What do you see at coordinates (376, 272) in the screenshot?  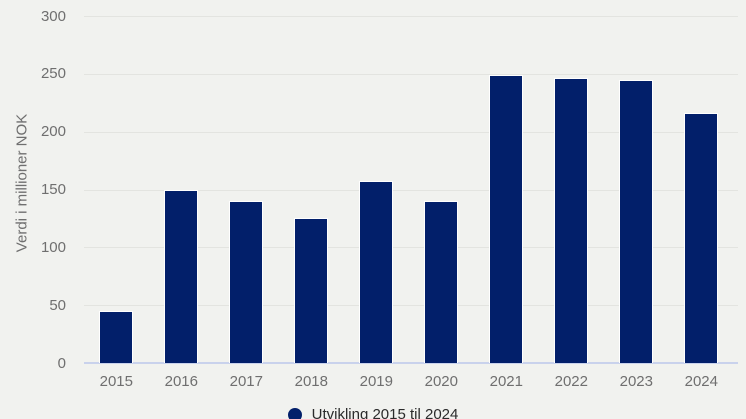 I see `bar-2019` at bounding box center [376, 272].